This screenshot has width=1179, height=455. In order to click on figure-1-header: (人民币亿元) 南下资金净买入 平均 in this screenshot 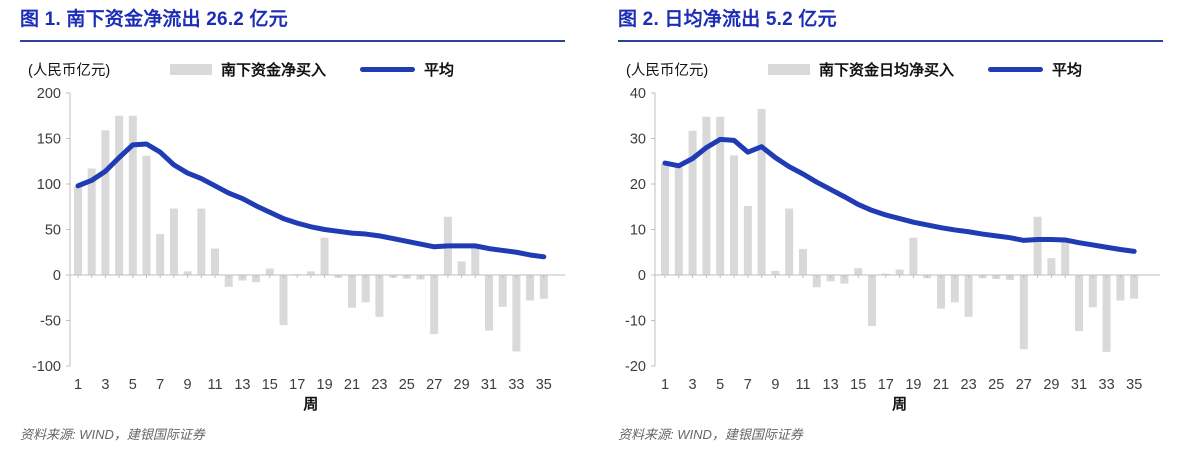, I will do `click(296, 69)`.